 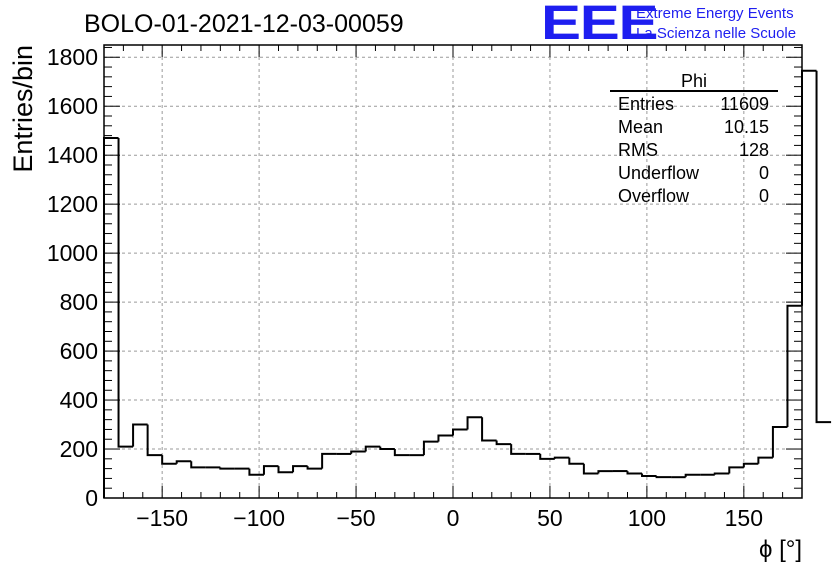 What do you see at coordinates (654, 196) in the screenshot?
I see `stats-row-label: Overflow` at bounding box center [654, 196].